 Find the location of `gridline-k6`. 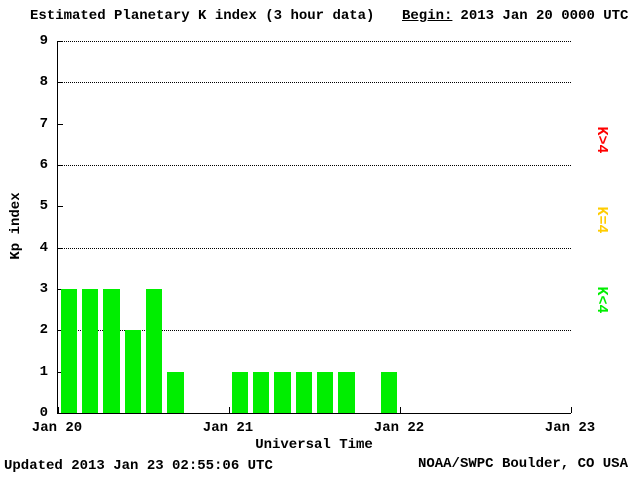

gridline-k6 is located at coordinates (314, 165).